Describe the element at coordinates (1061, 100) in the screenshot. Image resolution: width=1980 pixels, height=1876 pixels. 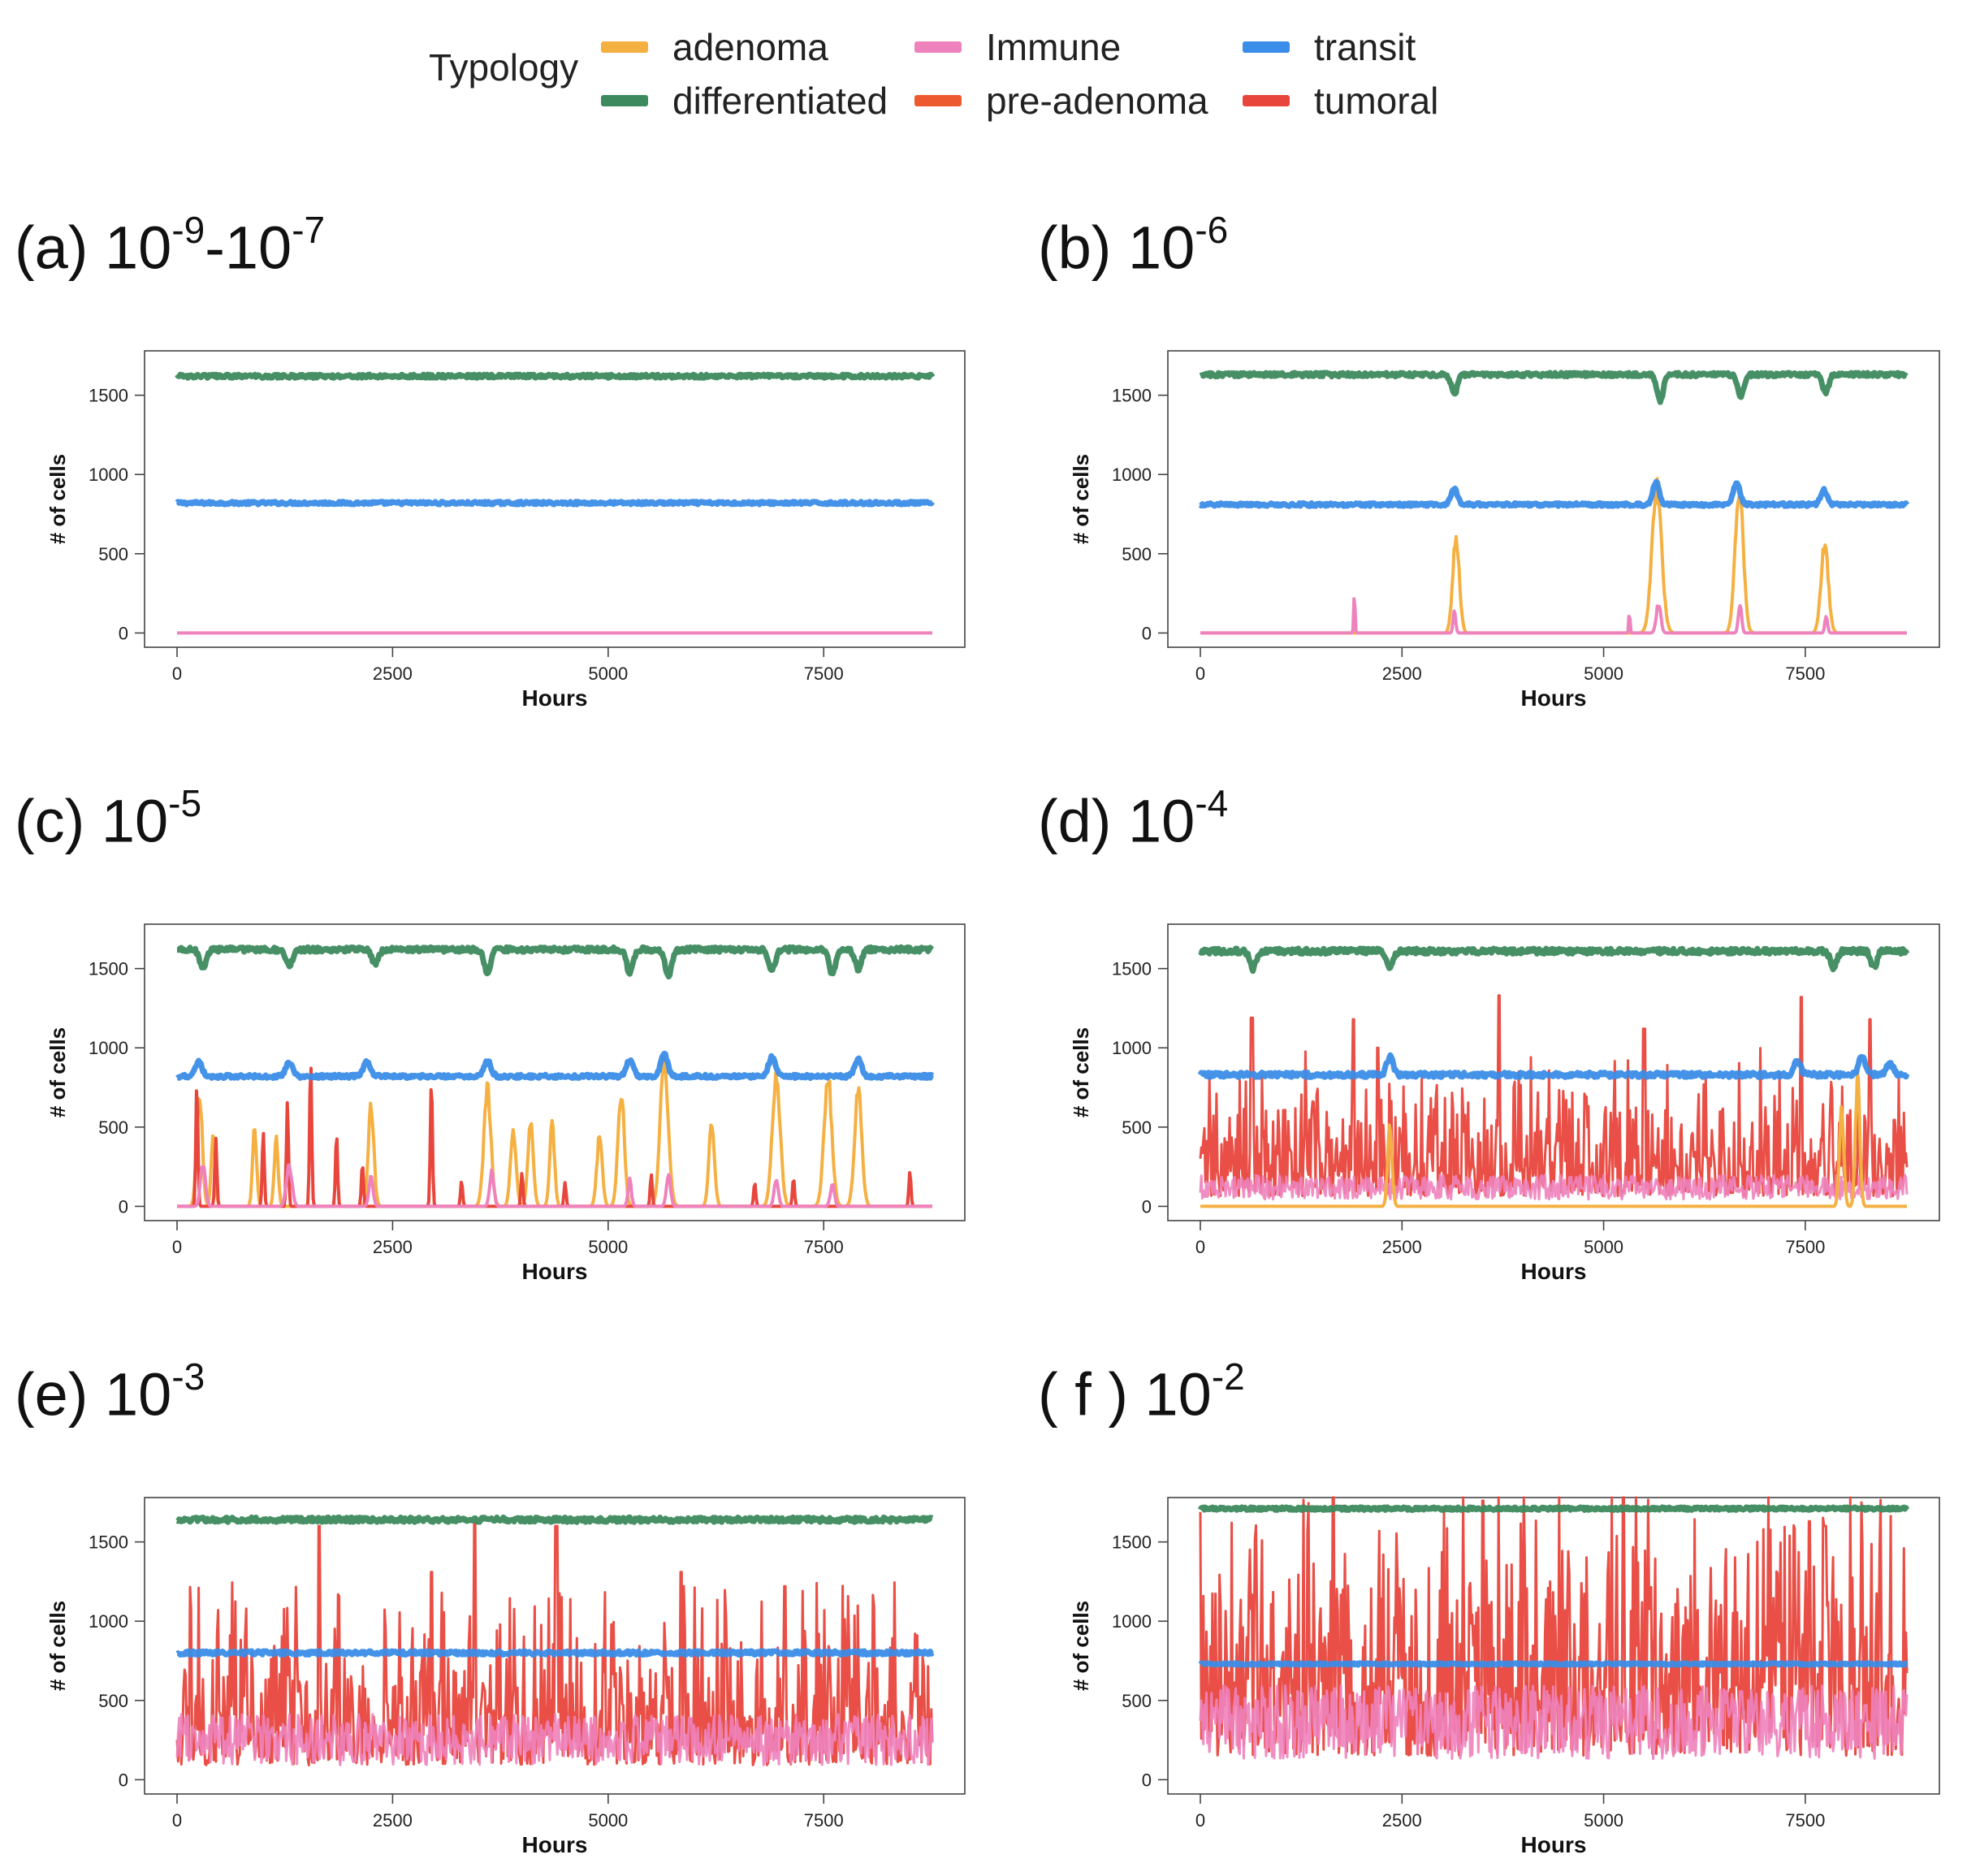
I see `legend-item-pre-adenoma: pre-adenoma` at that location.